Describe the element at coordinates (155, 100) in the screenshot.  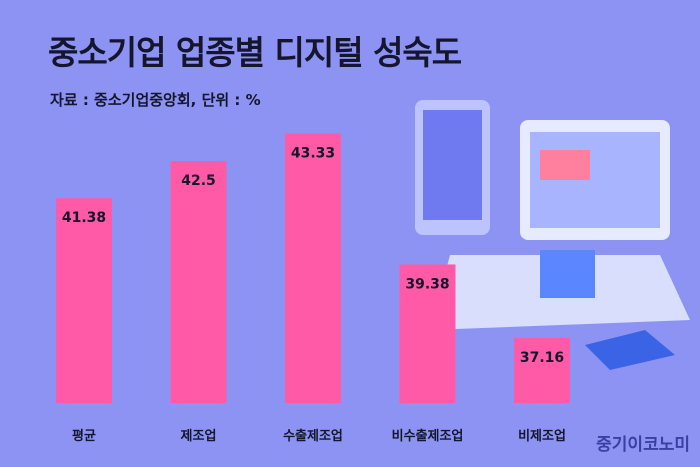
I see `chart-subtitle: 자료 : 중소기업중앙회, 단위 : %` at that location.